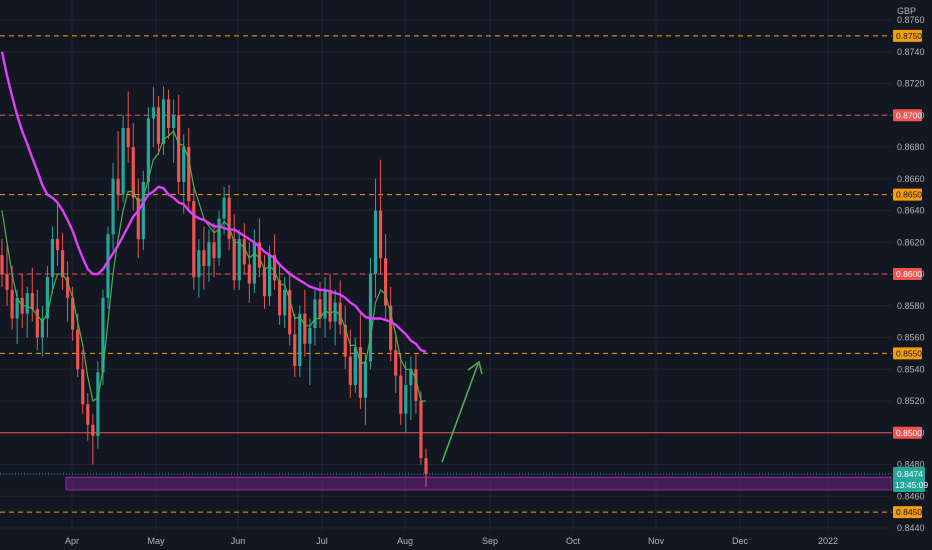 This screenshot has height=550, width=932. I want to click on arrow-annotation, so click(462, 411).